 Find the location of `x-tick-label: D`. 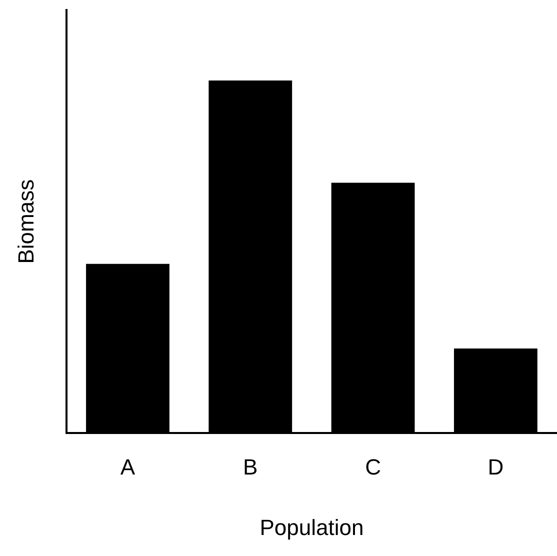

x-tick-label: D is located at coordinates (496, 467).